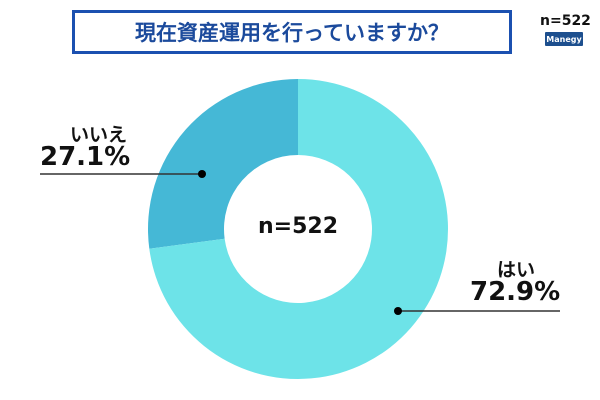  What do you see at coordinates (99, 135) in the screenshot?
I see `label-no-category: いいえ` at bounding box center [99, 135].